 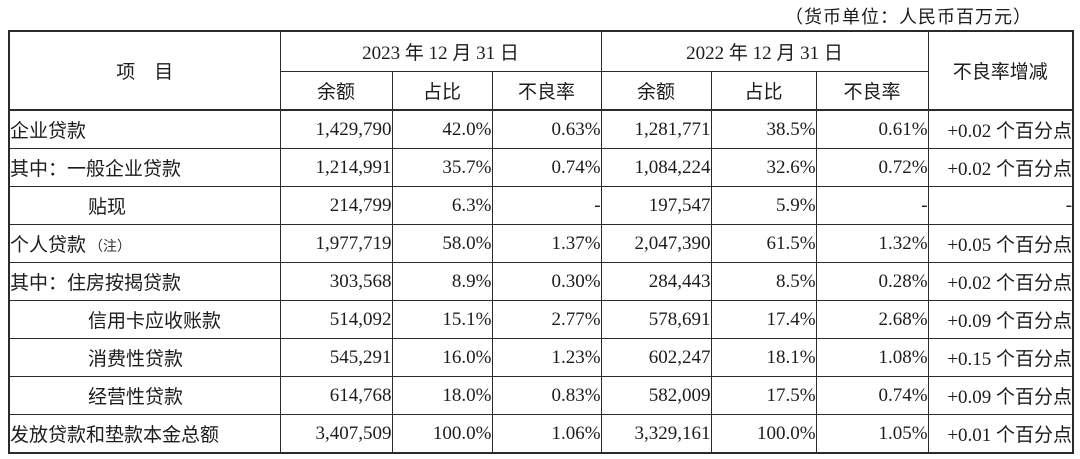 I want to click on npl-change-cell: +0.15 个百分点, so click(x=1000, y=357).